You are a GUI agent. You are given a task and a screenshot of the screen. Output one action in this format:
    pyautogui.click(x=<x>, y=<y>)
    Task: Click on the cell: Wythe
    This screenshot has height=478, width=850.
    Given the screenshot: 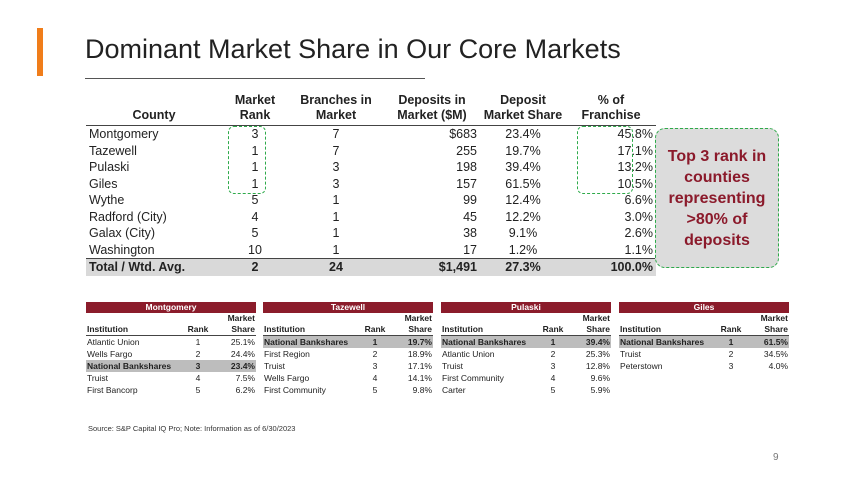 What is the action you would take?
    pyautogui.click(x=107, y=200)
    